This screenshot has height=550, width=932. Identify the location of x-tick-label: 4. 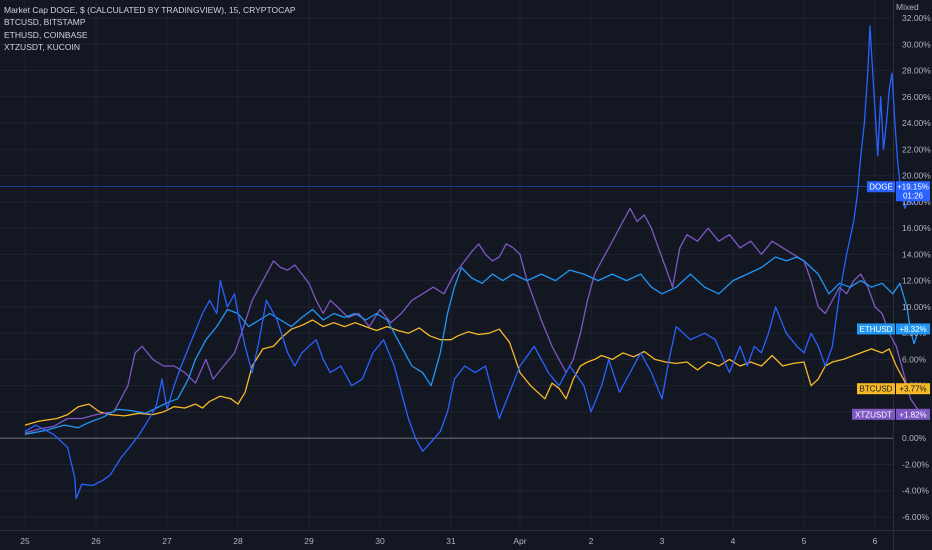
(733, 541).